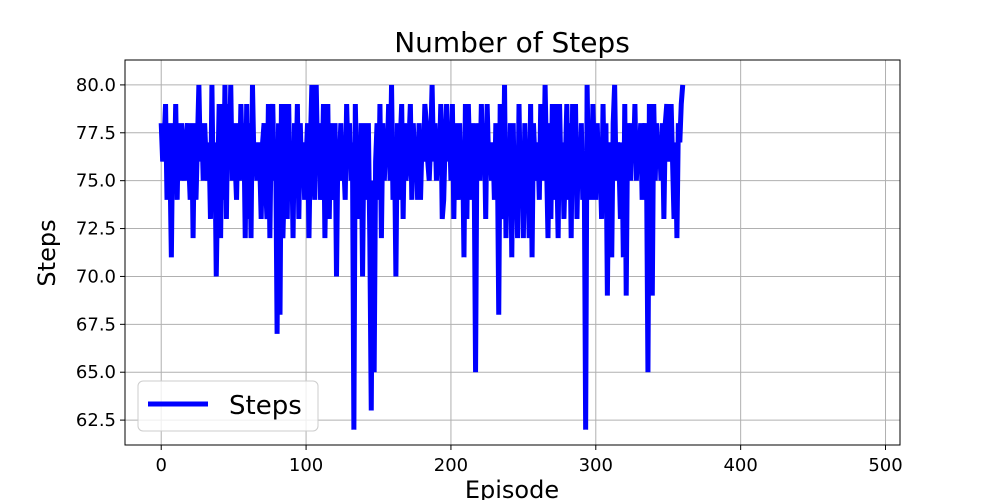 Image resolution: width=1000 pixels, height=500 pixels. What do you see at coordinates (885, 465) in the screenshot?
I see `x-tick-label: 500` at bounding box center [885, 465].